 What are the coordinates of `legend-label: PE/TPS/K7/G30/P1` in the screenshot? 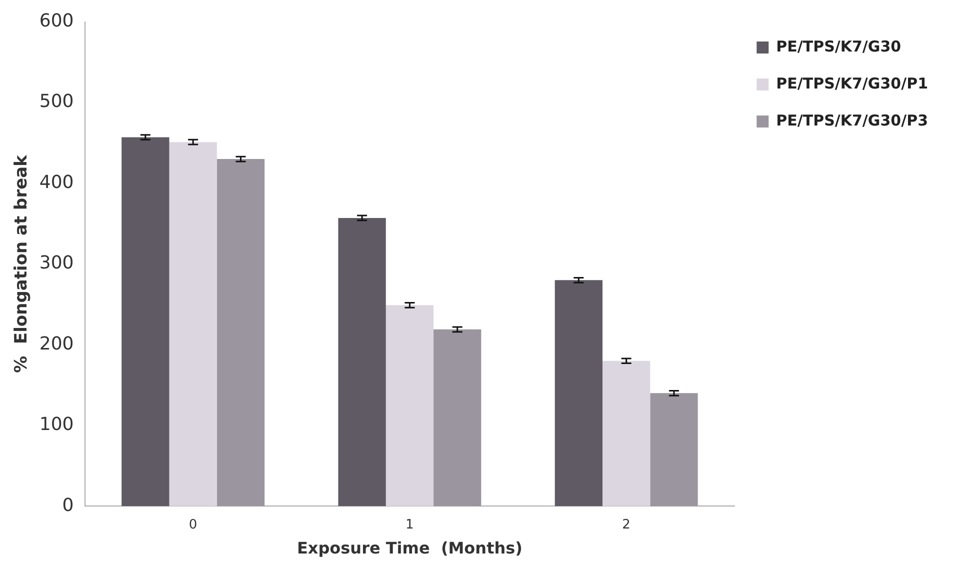 It's located at (852, 83).